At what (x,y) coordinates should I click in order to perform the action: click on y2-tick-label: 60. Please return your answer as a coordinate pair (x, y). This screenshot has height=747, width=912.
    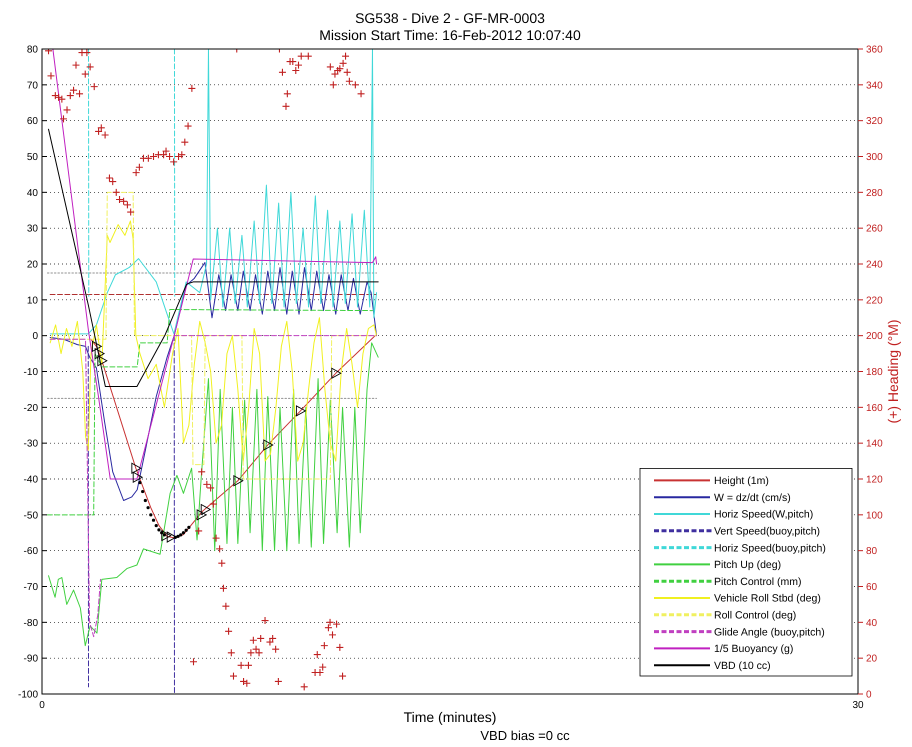
    Looking at the image, I should click on (872, 587).